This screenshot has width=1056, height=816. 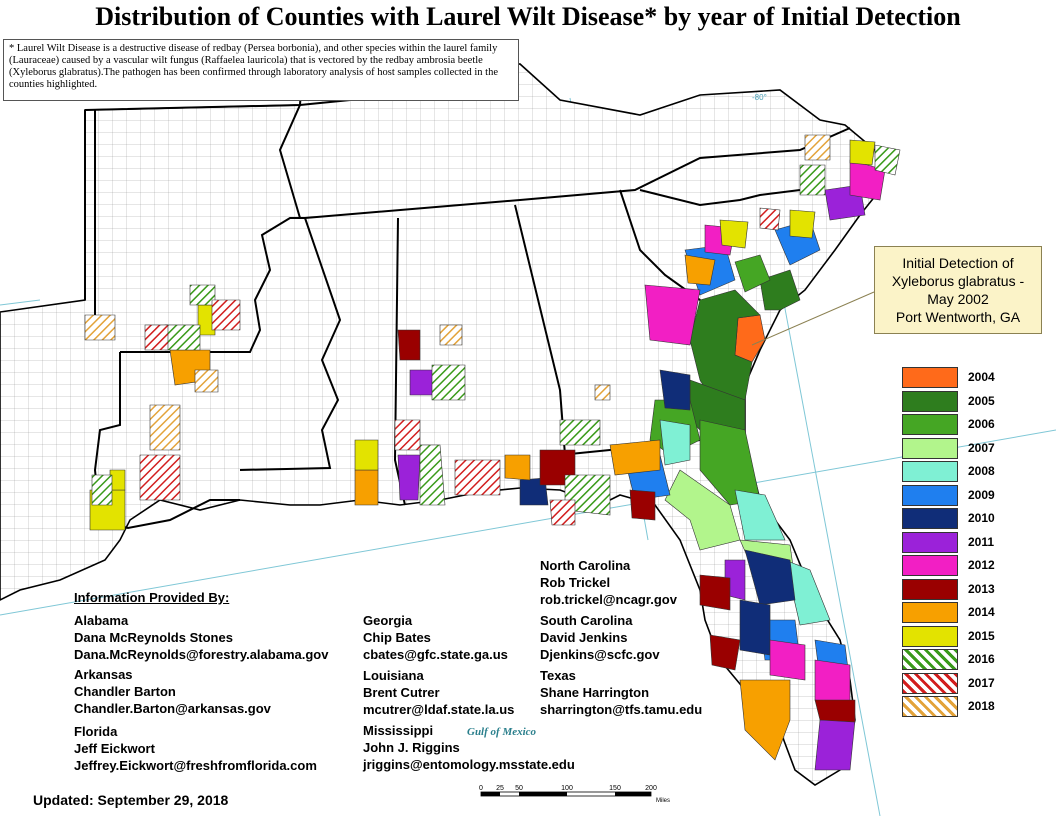 What do you see at coordinates (519, 788) in the screenshot?
I see `scale-tick-label: 50` at bounding box center [519, 788].